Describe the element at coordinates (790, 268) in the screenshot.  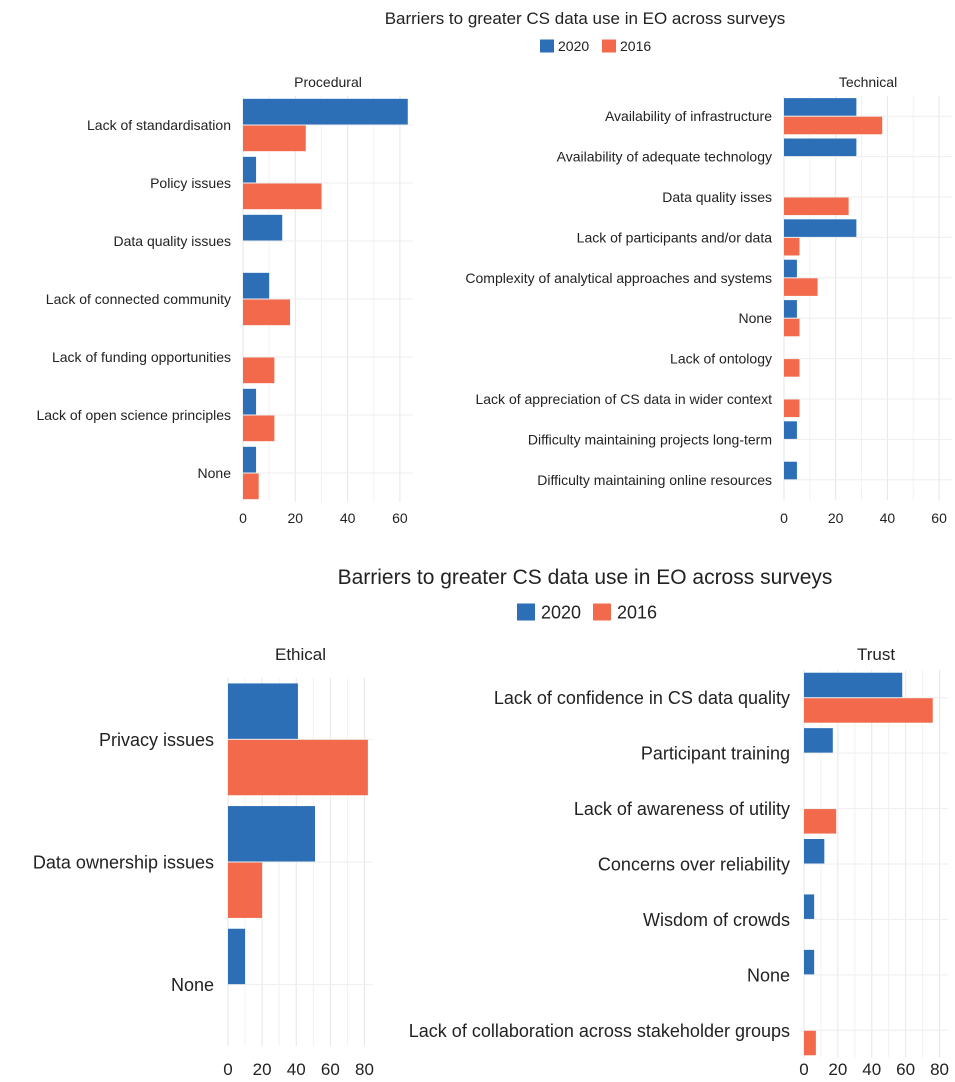
I see `bar-2020-complexity-of-analytical-approaches-and-systems` at that location.